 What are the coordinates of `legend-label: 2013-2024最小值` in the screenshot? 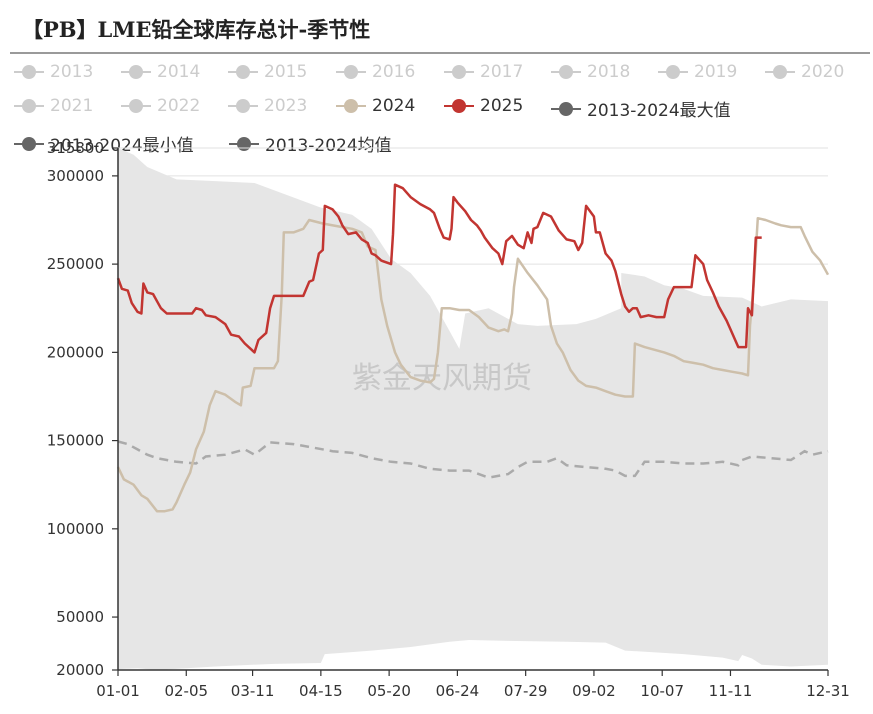 It's located at (122, 146).